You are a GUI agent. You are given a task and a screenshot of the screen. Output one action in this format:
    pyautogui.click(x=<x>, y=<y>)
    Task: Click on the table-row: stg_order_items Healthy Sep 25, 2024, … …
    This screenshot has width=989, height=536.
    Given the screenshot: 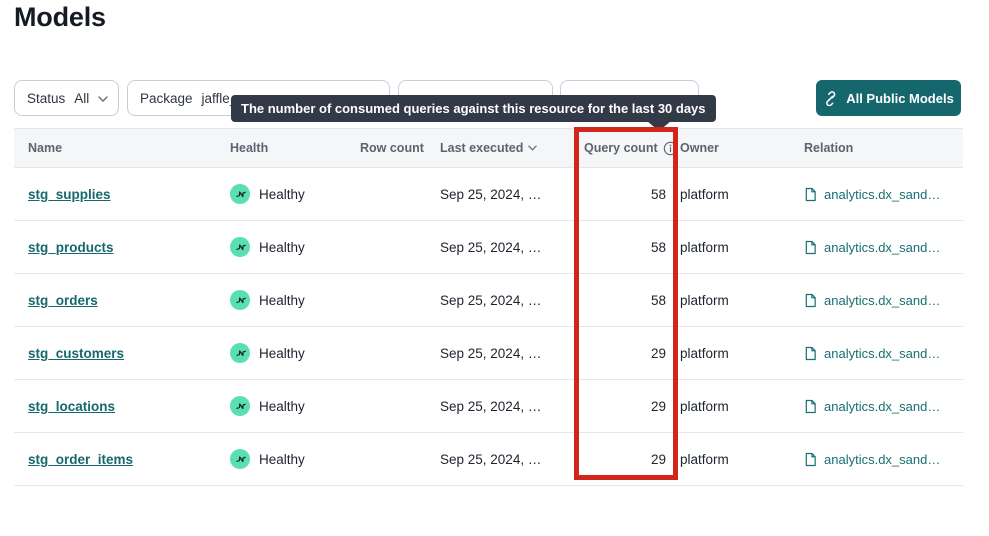 What is the action you would take?
    pyautogui.click(x=488, y=459)
    